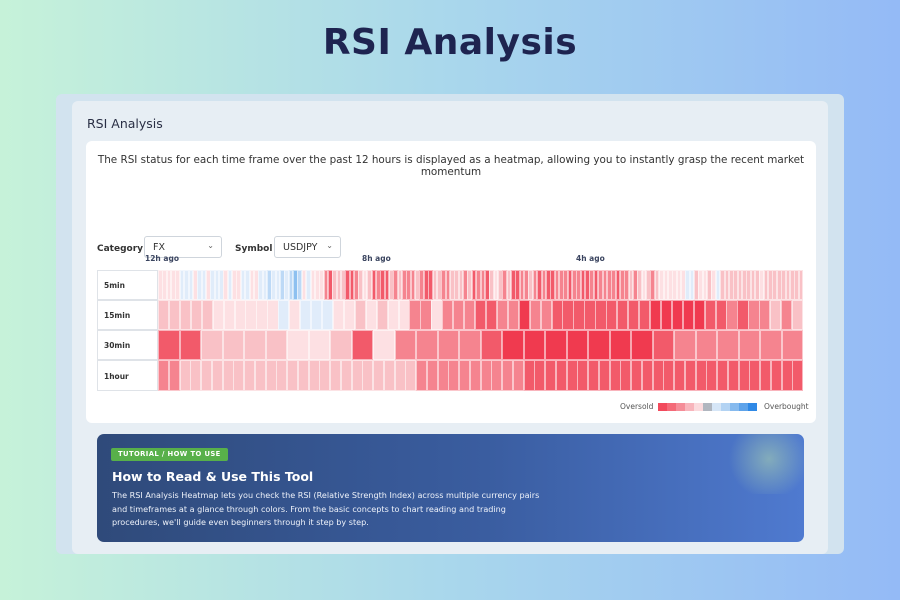  I want to click on category-label: Category :, so click(123, 249).